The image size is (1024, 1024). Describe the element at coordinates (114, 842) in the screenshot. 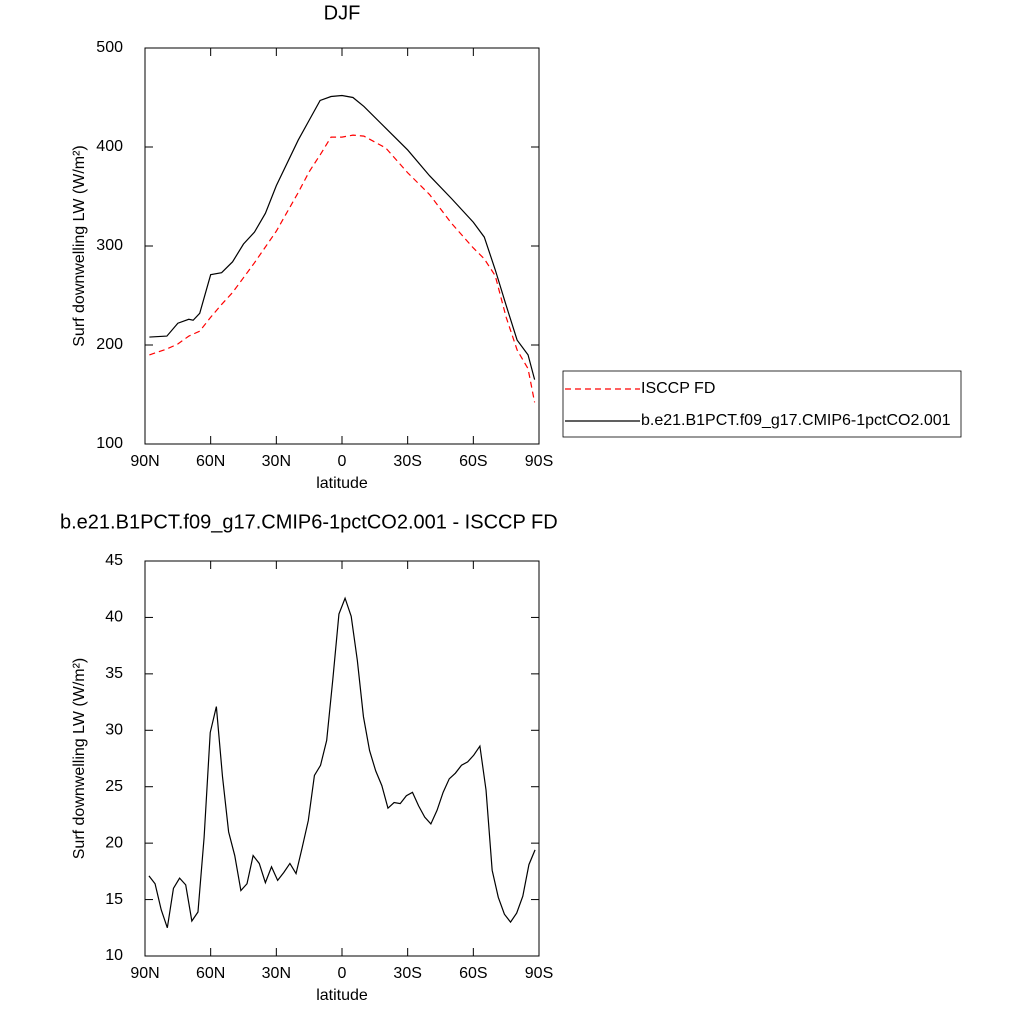

I see `y-tick-label: 20` at that location.